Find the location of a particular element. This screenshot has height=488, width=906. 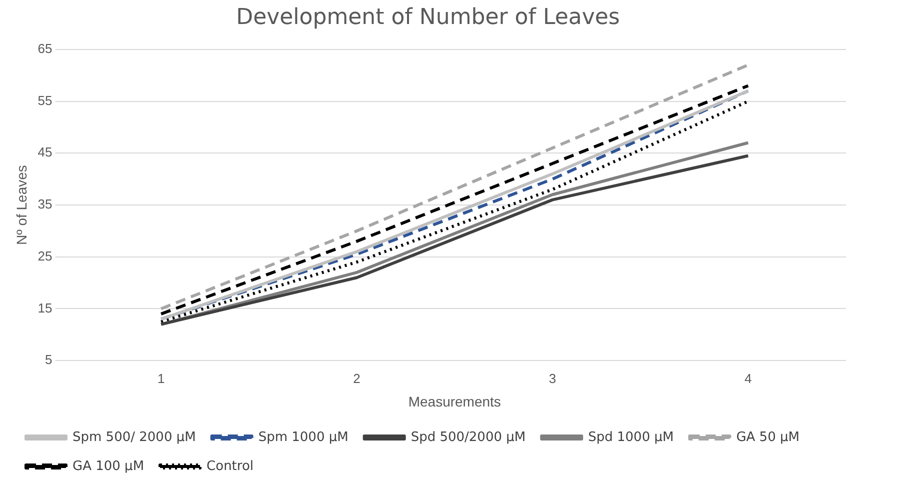

legend-label: GA 50 µM is located at coordinates (768, 437).